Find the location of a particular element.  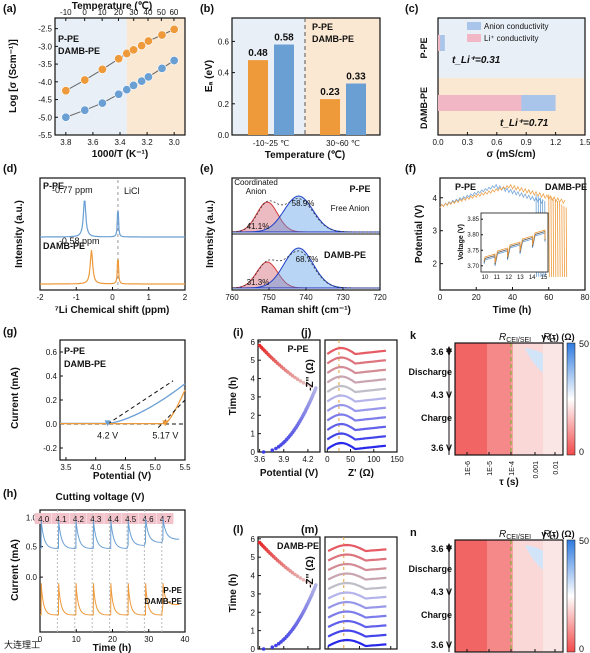

g-y-ticklabel: 0.0 is located at coordinates (52, 424).